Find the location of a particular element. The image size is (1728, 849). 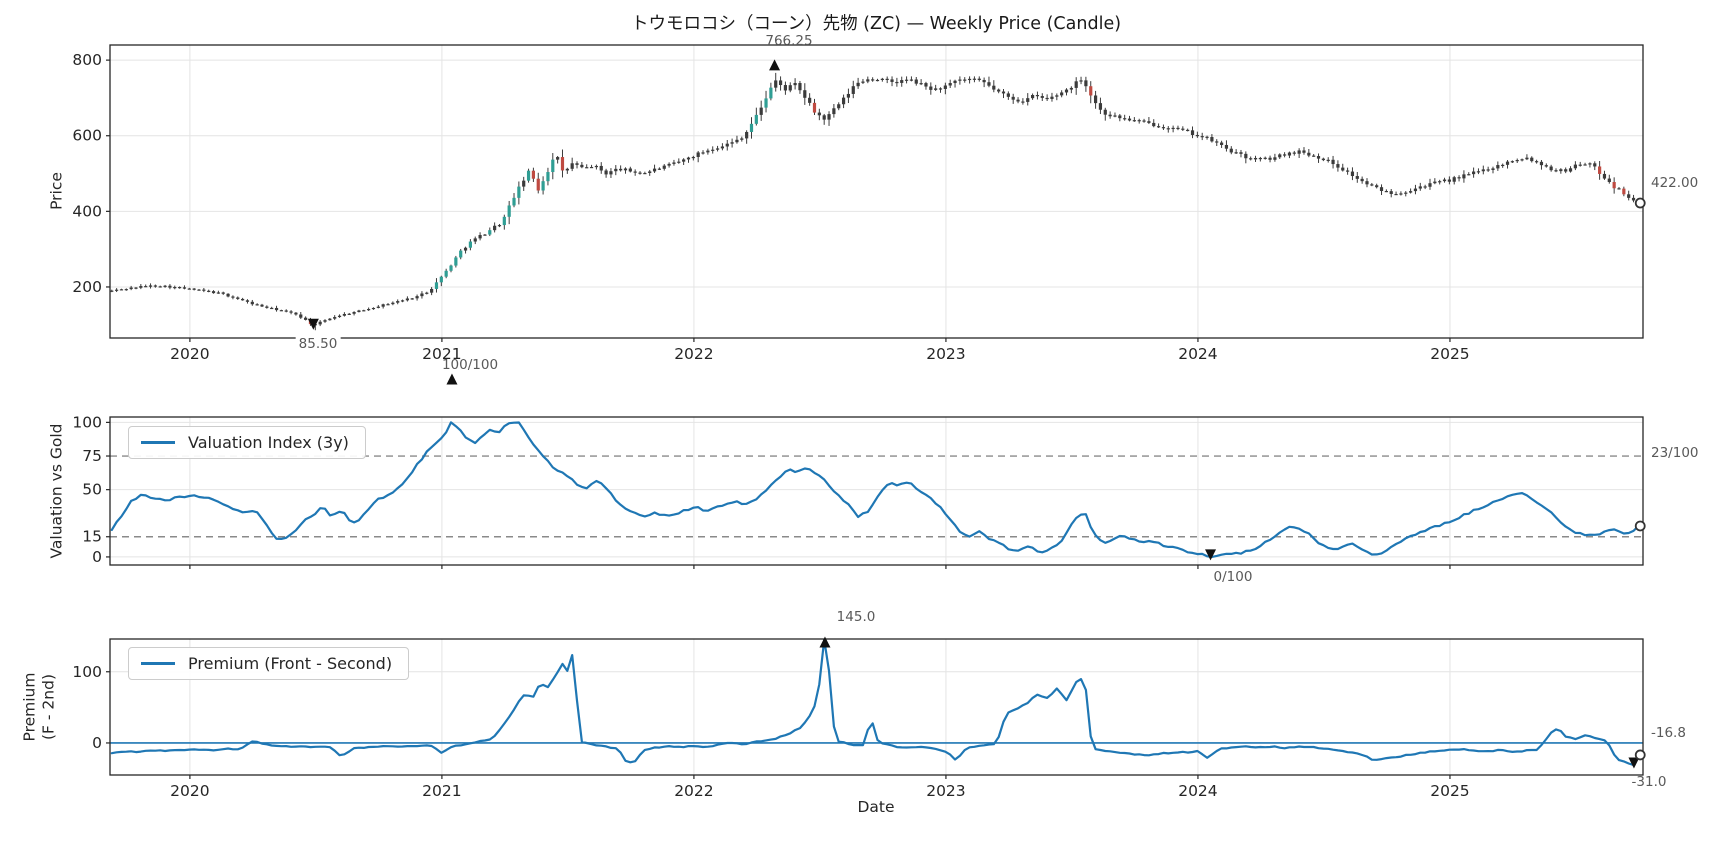

valuation-legend-line-swatch is located at coordinates (158, 442).